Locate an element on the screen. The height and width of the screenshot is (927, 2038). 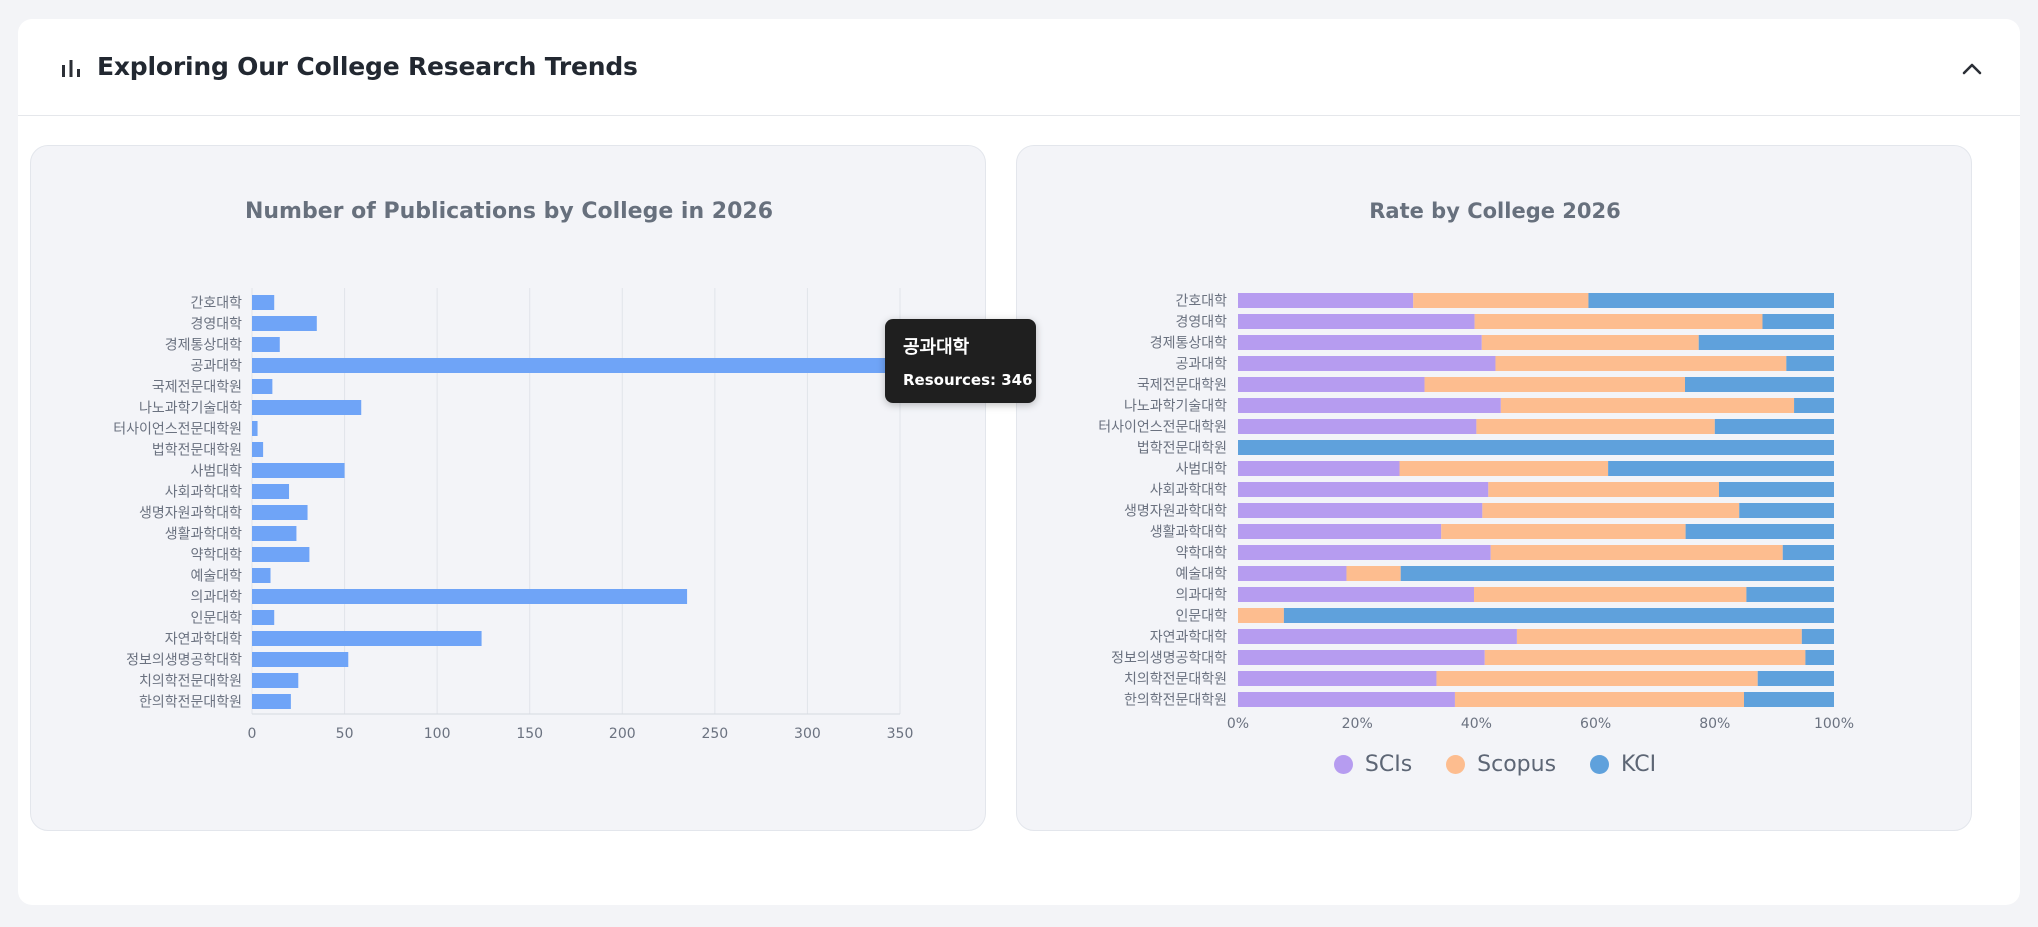
y-tick-label: 자연과학대학 is located at coordinates (1188, 638).